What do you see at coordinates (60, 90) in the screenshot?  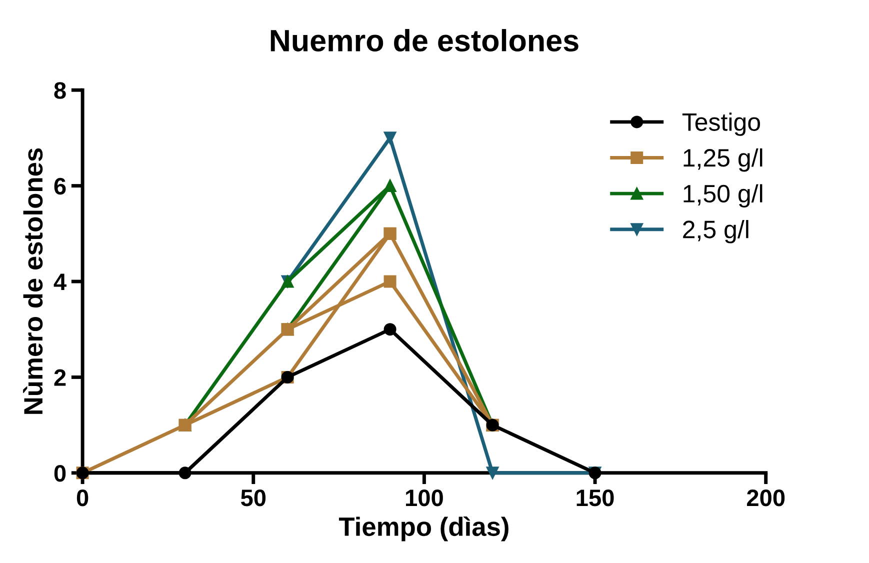 I see `y-tick-label: 8` at bounding box center [60, 90].